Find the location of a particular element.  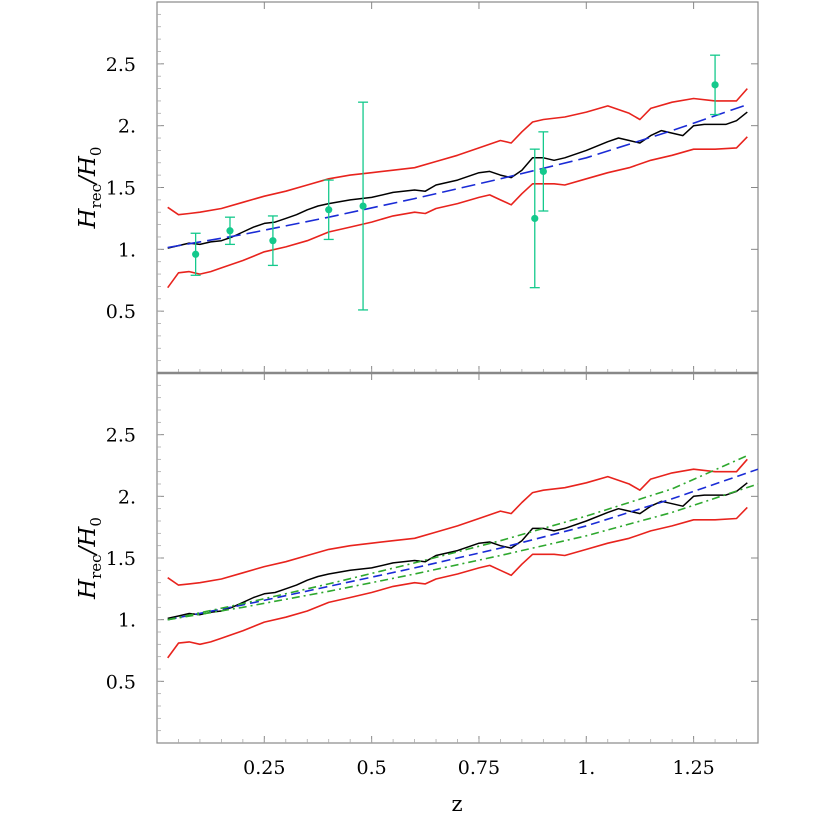

x-axis-label: z is located at coordinates (456, 804).